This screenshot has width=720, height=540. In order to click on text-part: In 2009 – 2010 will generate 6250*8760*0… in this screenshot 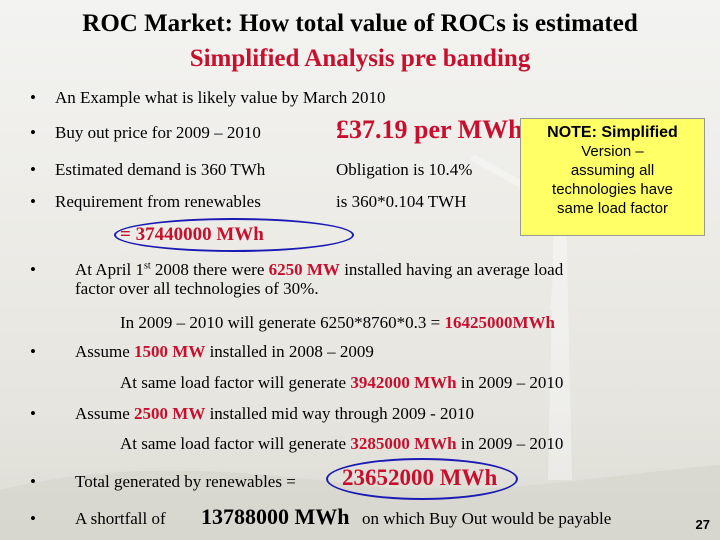, I will do `click(282, 322)`.